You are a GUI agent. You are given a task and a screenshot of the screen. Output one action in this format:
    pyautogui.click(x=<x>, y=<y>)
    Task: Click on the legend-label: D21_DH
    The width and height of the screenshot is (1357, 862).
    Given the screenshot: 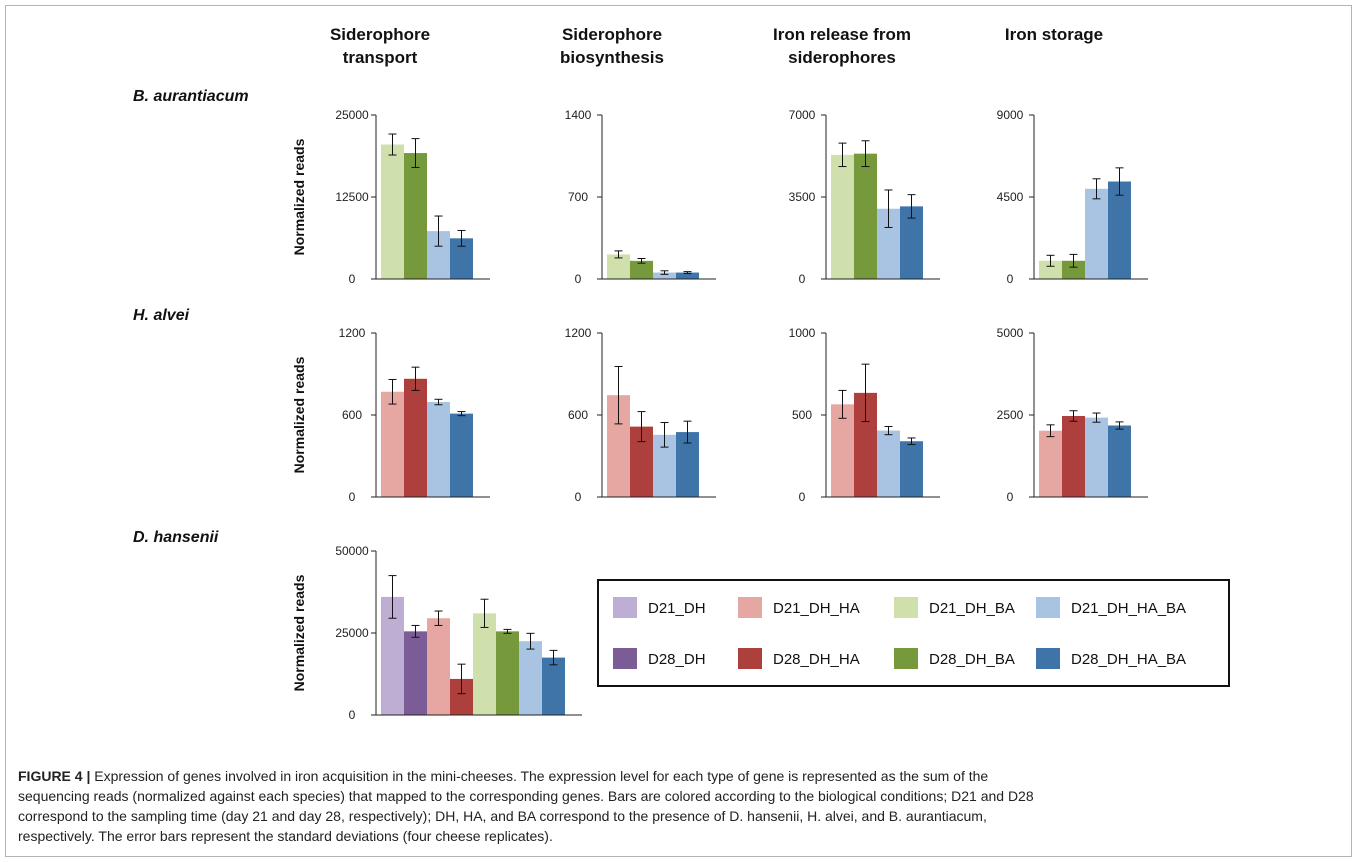 What is the action you would take?
    pyautogui.click(x=677, y=608)
    